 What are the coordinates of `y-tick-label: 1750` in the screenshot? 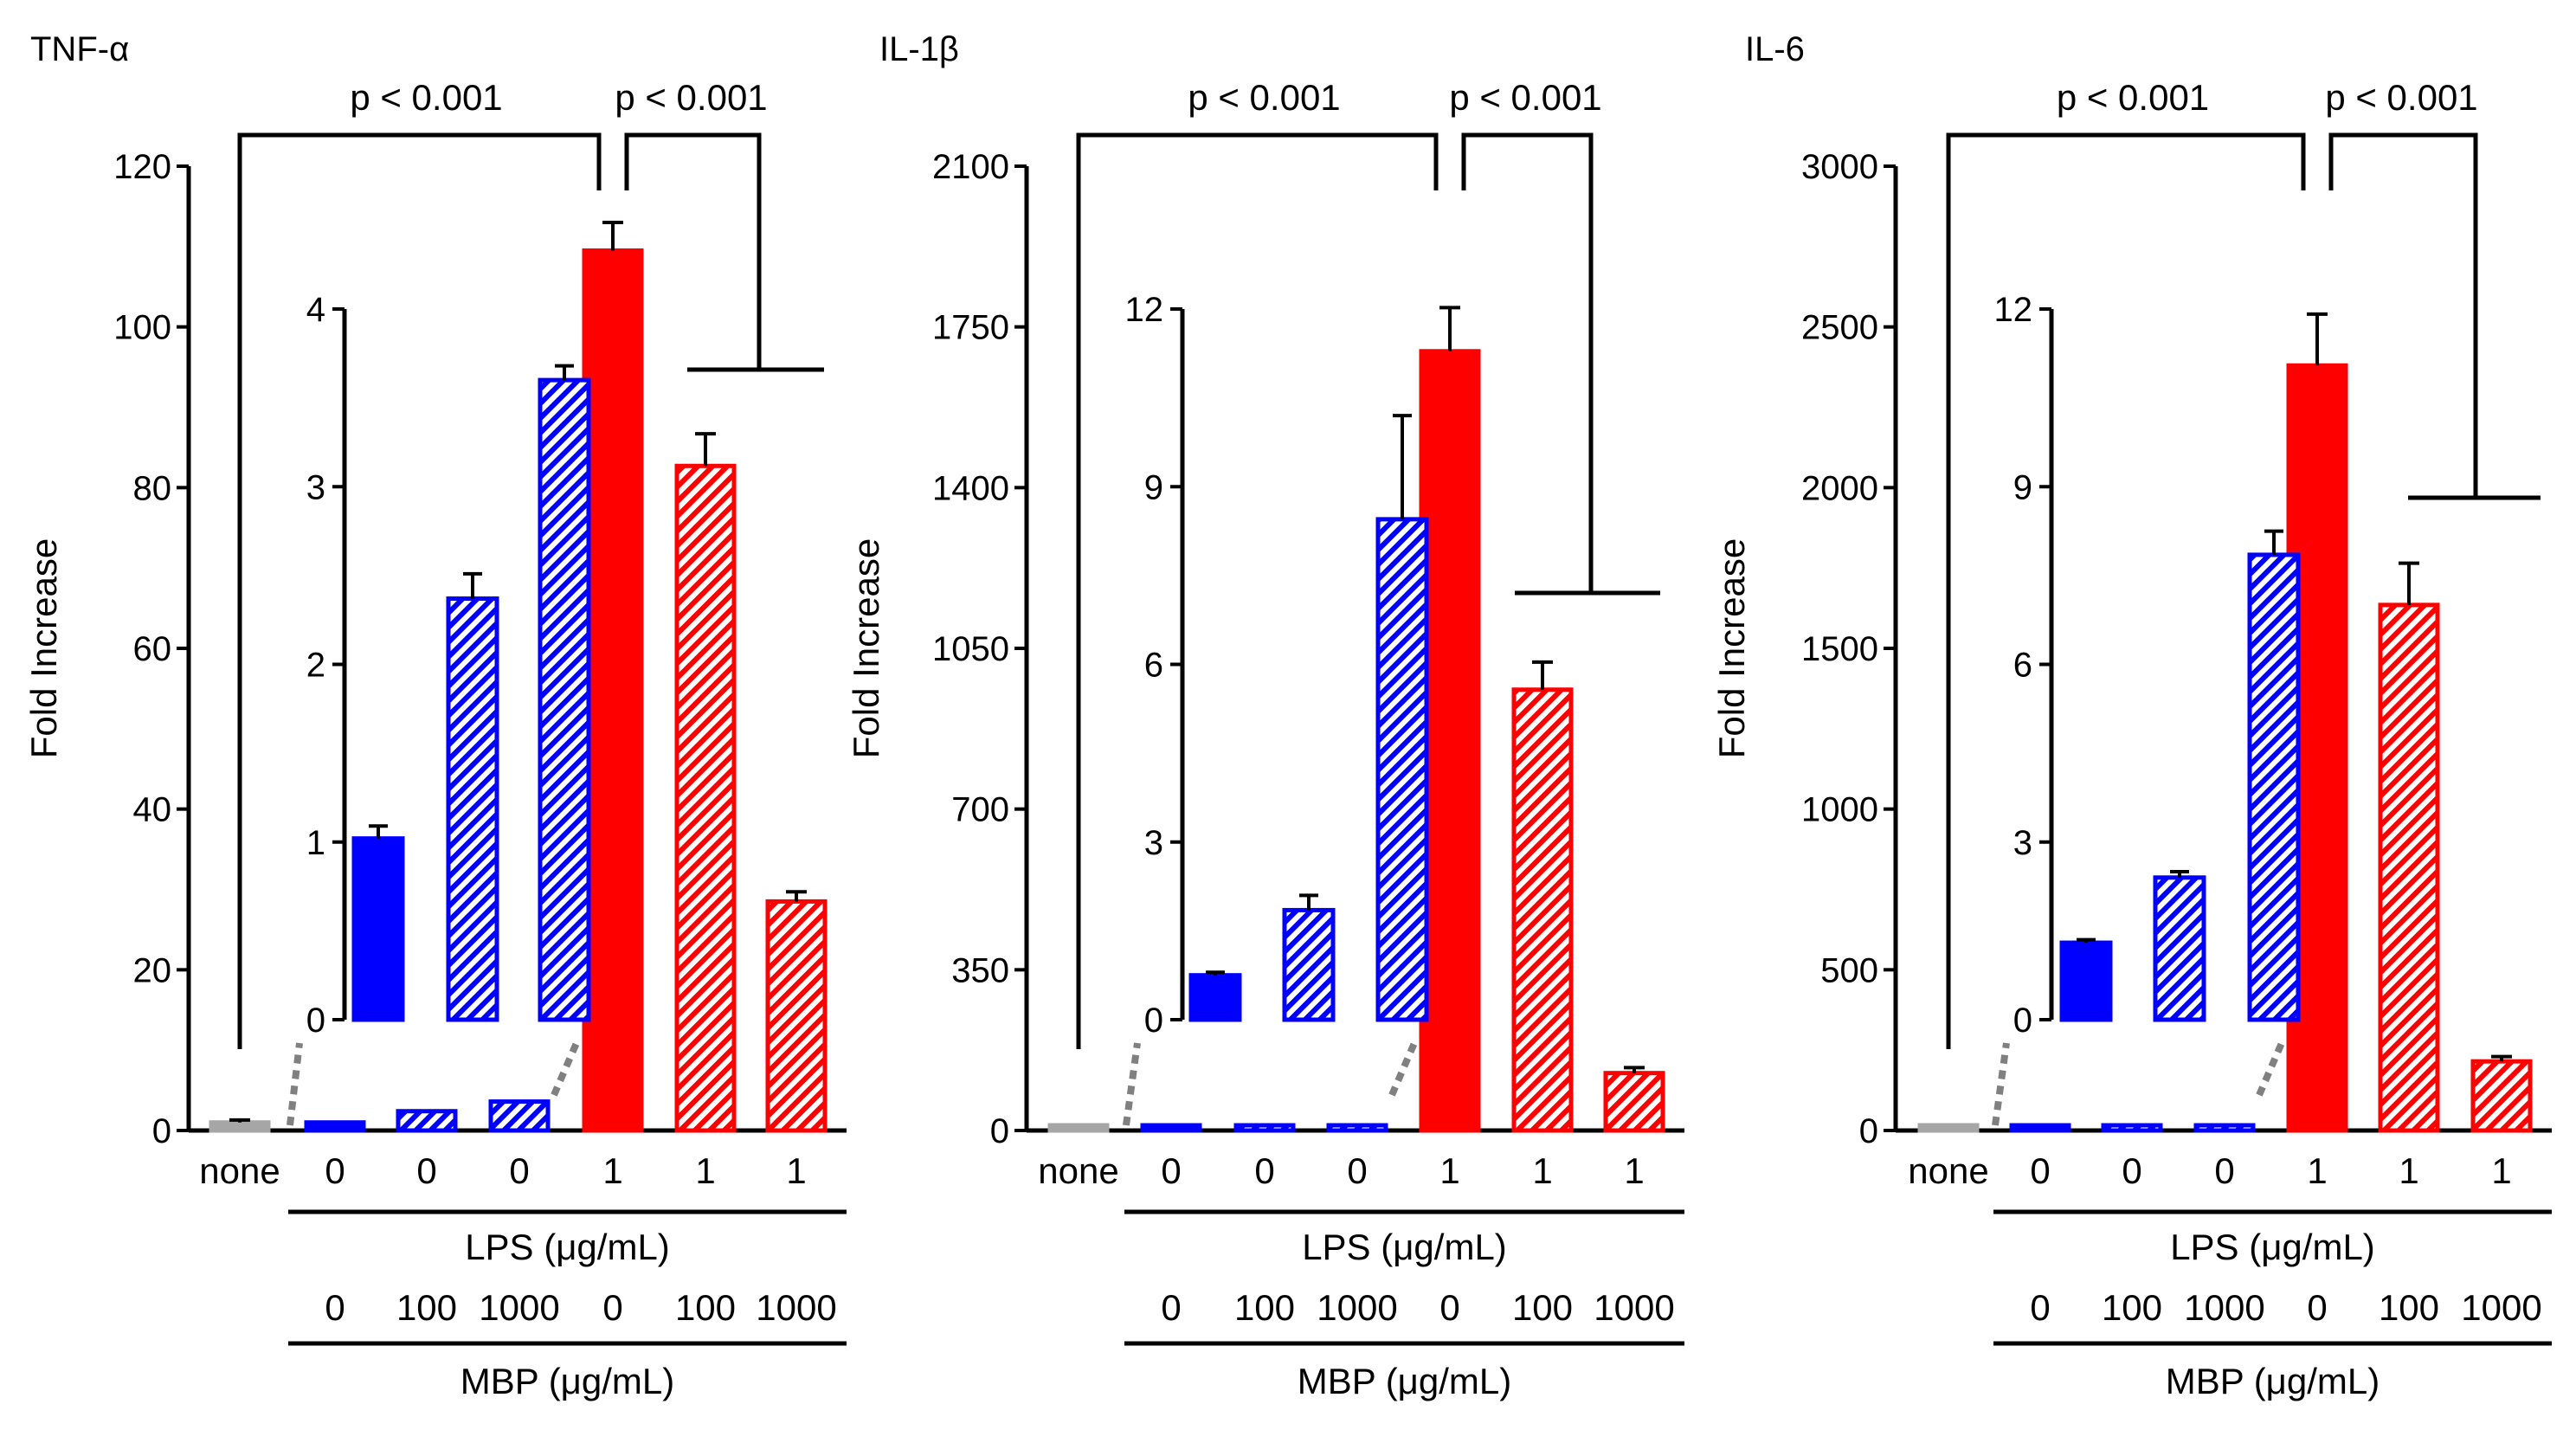 It's located at (970, 328).